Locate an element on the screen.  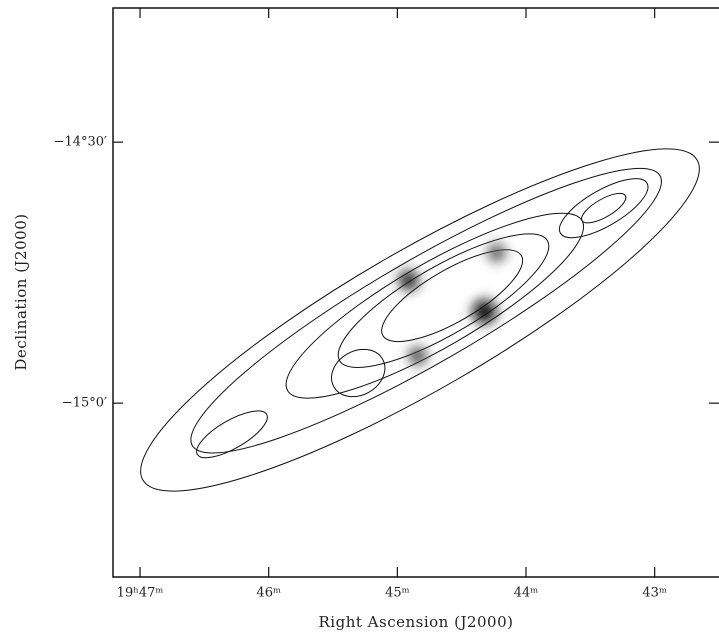
y-tick-label: −15°0′ is located at coordinates (84, 403).